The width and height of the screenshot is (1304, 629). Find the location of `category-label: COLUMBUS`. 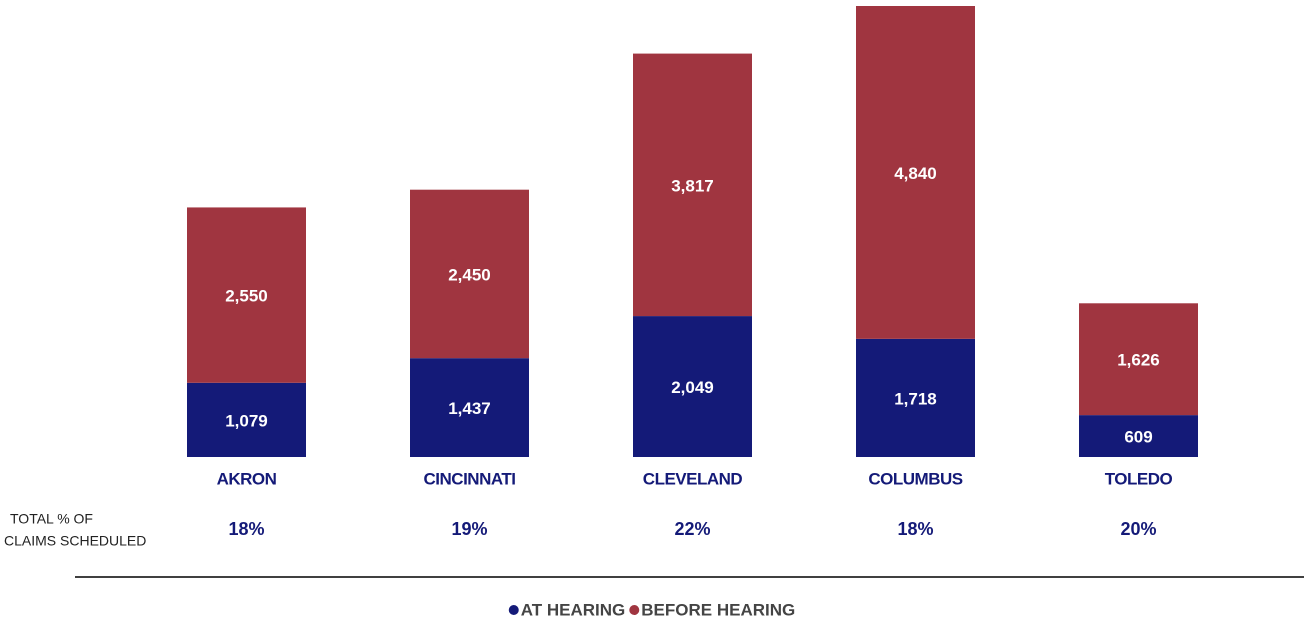

category-label: COLUMBUS is located at coordinates (915, 478).